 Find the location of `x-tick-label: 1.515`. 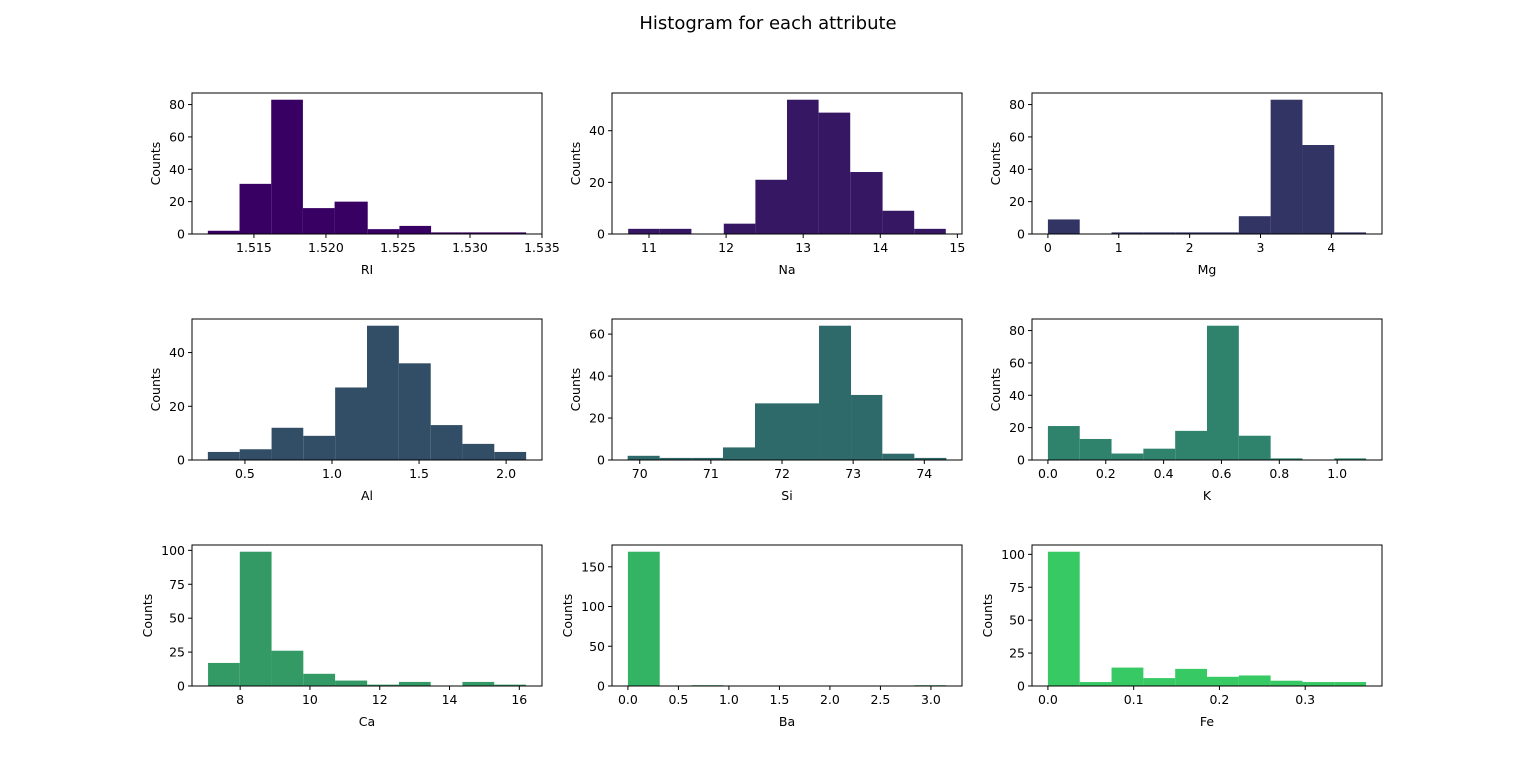

x-tick-label: 1.515 is located at coordinates (254, 247).